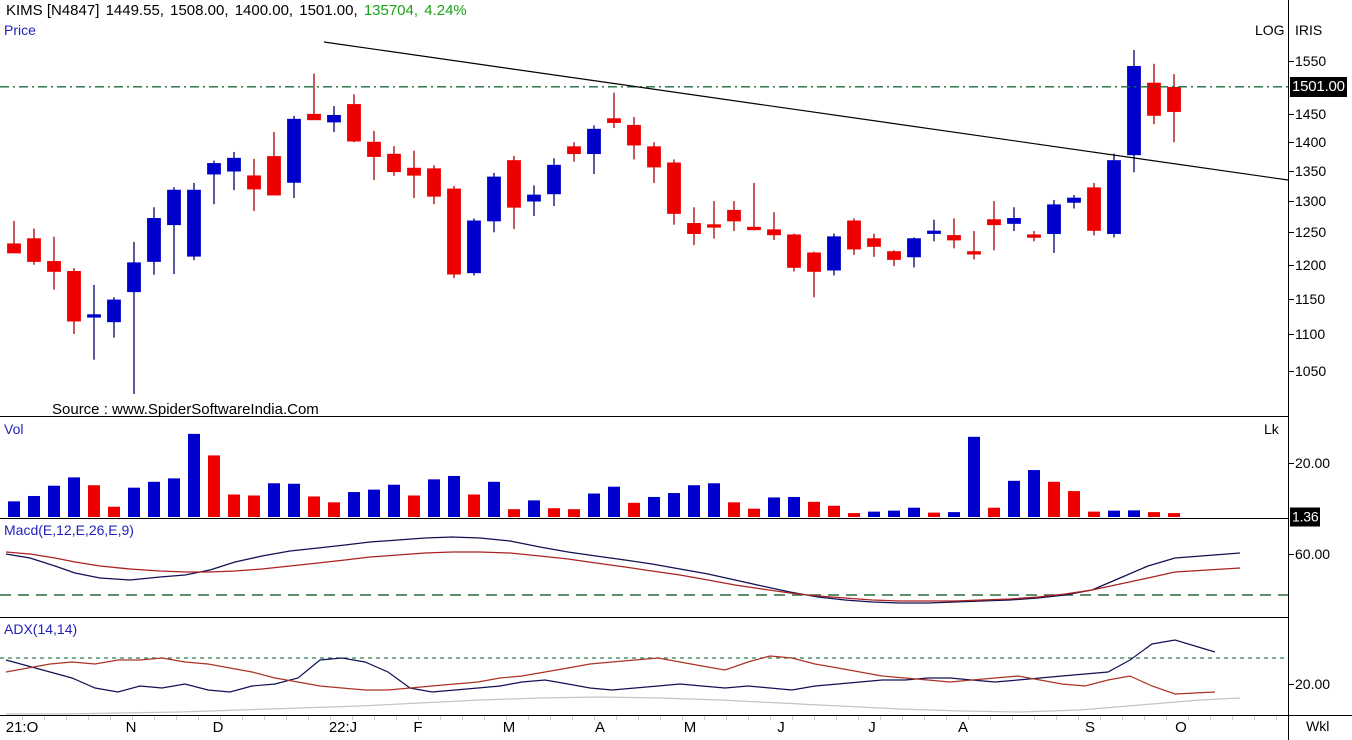 This screenshot has width=1352, height=740. I want to click on volume-bar-plot, so click(644, 467).